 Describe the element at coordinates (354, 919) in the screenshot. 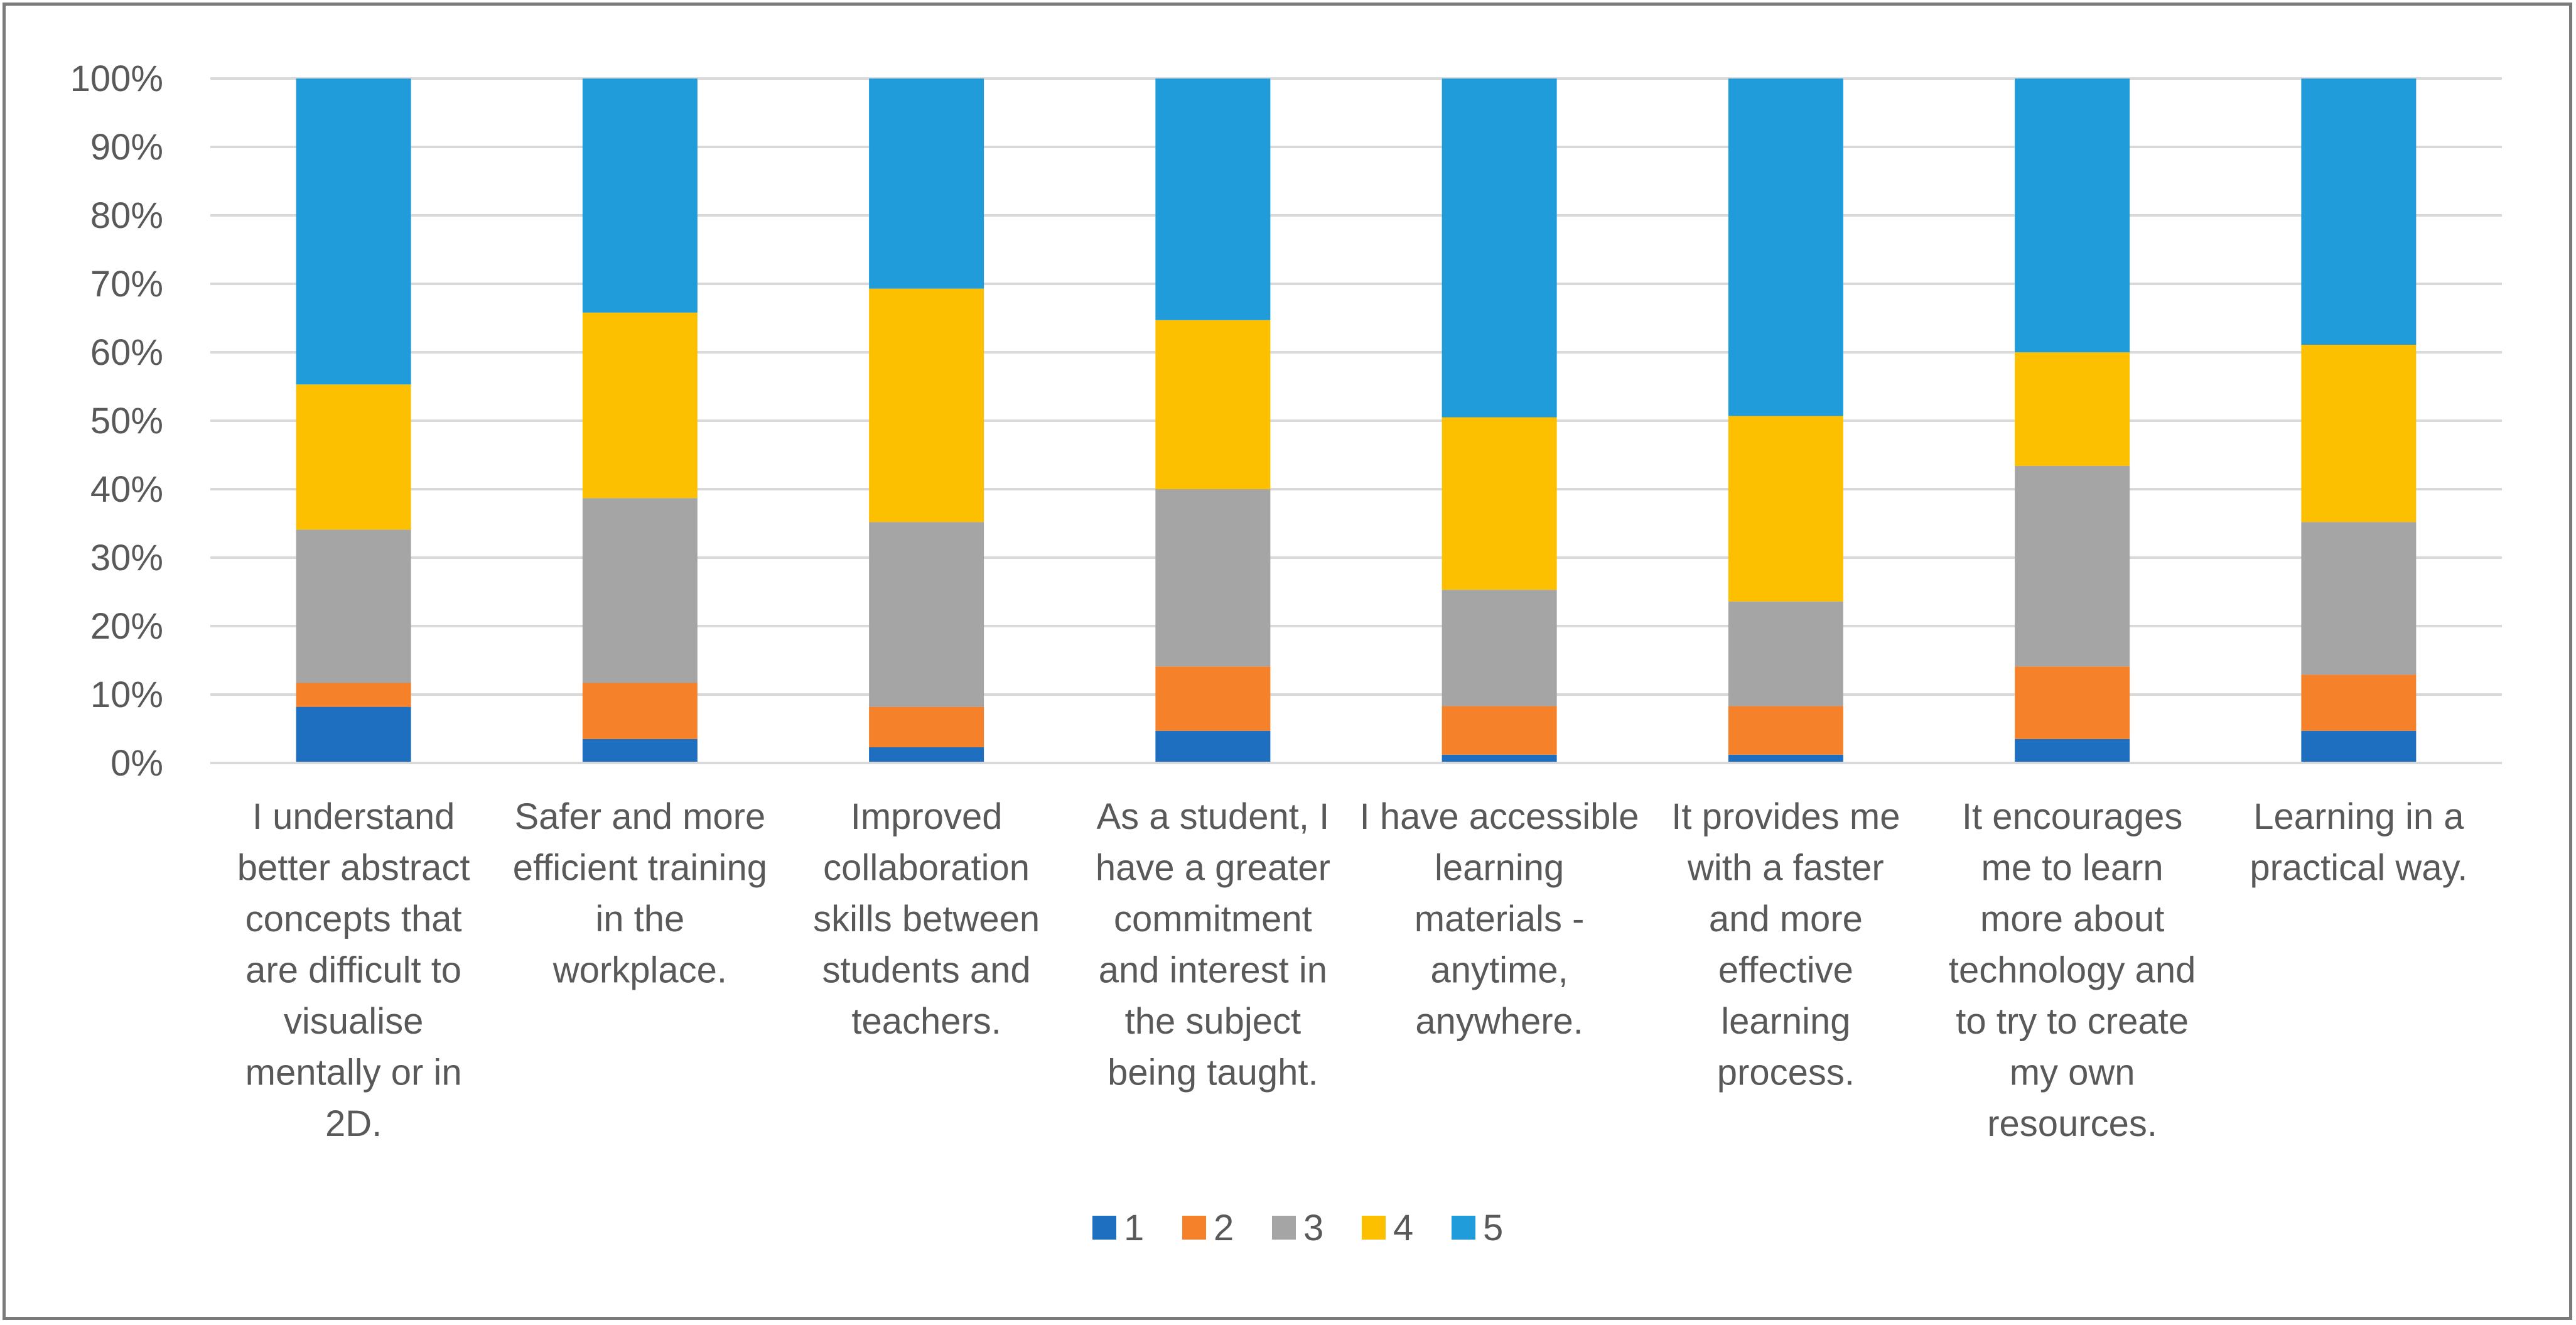

I see `x-category-label-line: concepts that` at that location.